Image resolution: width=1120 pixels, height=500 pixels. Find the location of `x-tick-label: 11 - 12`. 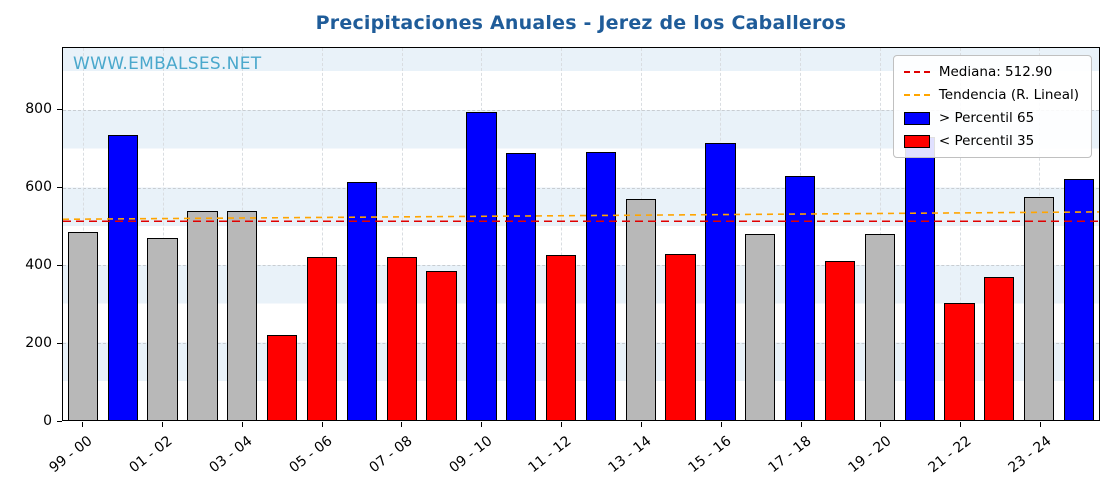

x-tick-label: 11 - 12 is located at coordinates (550, 455).